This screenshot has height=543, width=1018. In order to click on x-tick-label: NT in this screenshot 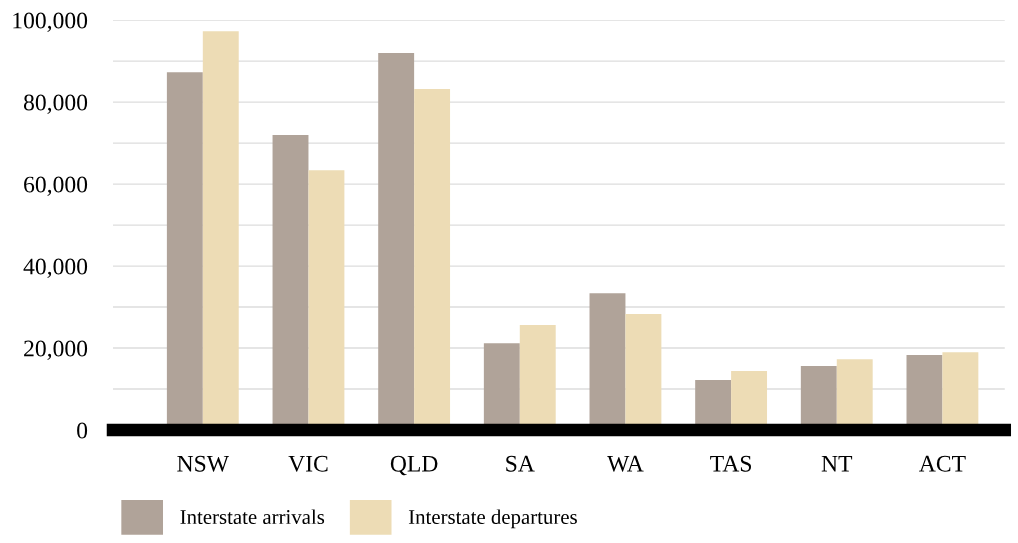, I will do `click(837, 463)`.